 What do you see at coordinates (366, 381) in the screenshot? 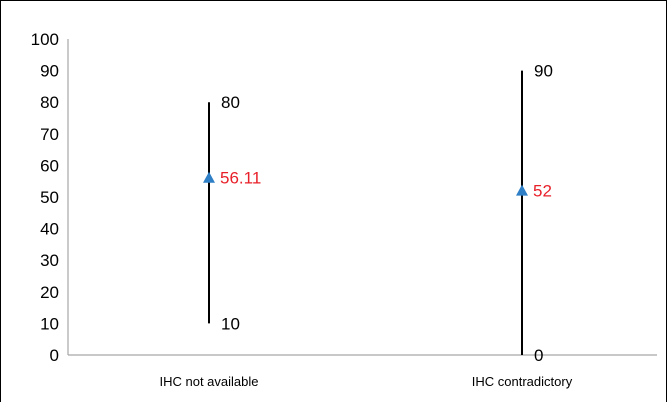
I see `x-category-labels: IHC not available IHC contradictory` at bounding box center [366, 381].